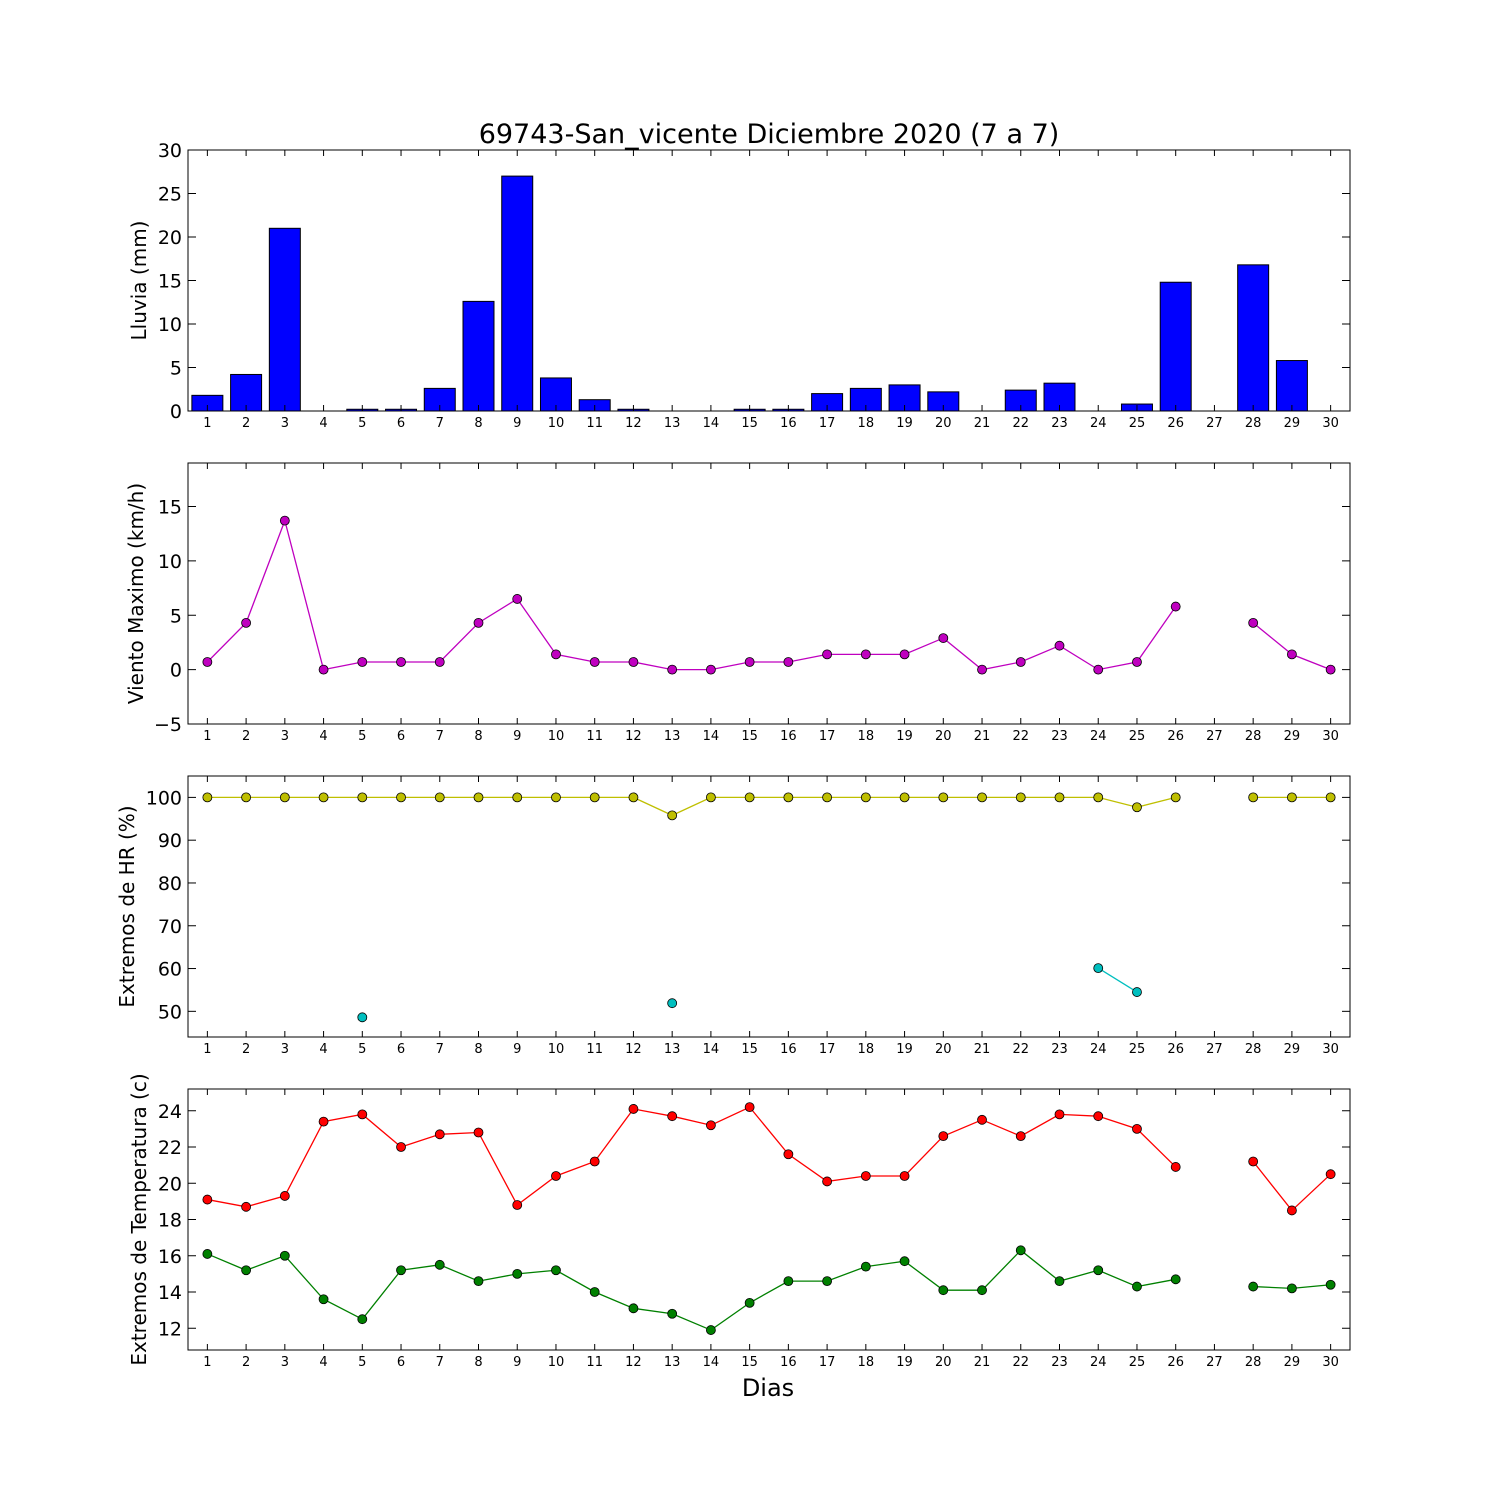  I want to click on wind-x-tick-label: 18, so click(866, 736).